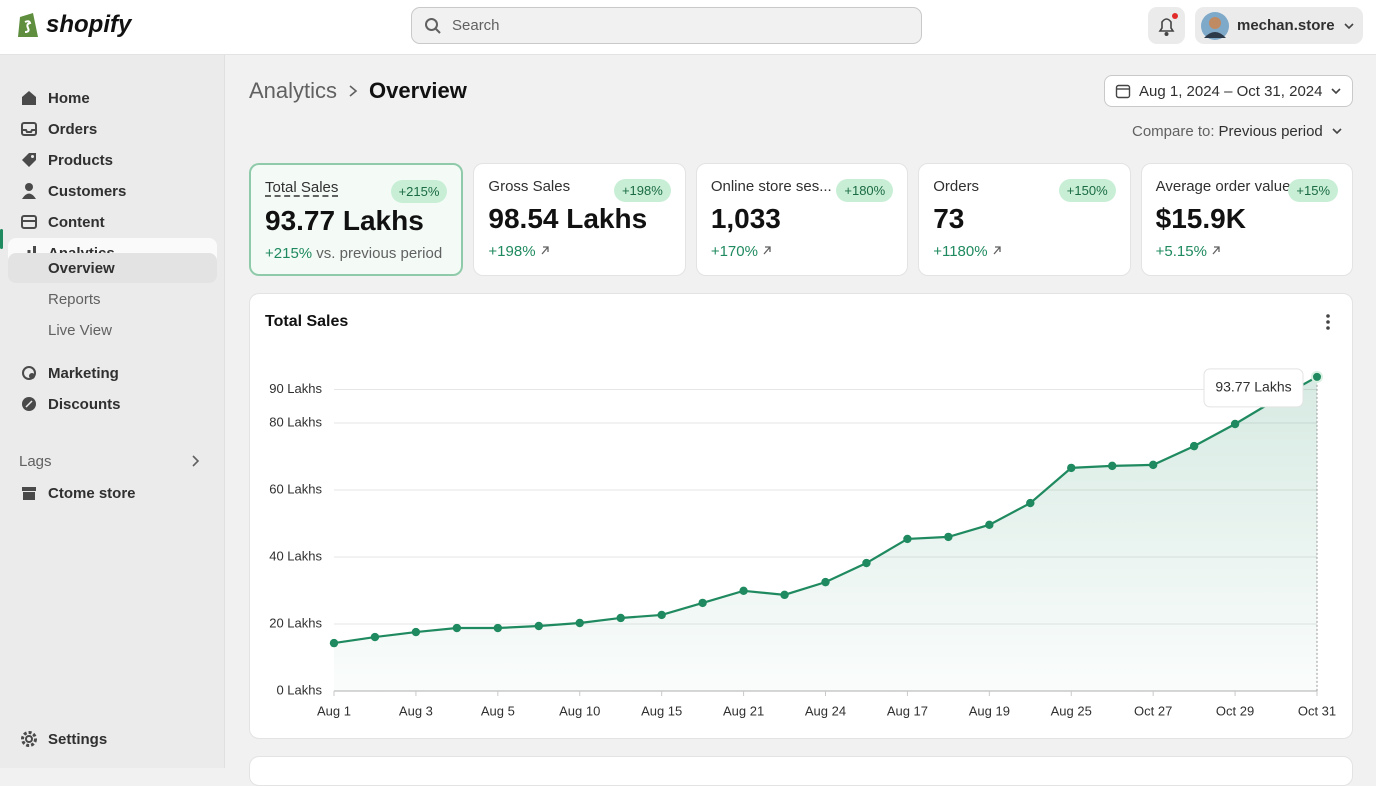 The width and height of the screenshot is (1376, 786). What do you see at coordinates (949, 218) in the screenshot?
I see `metric-value: 73` at bounding box center [949, 218].